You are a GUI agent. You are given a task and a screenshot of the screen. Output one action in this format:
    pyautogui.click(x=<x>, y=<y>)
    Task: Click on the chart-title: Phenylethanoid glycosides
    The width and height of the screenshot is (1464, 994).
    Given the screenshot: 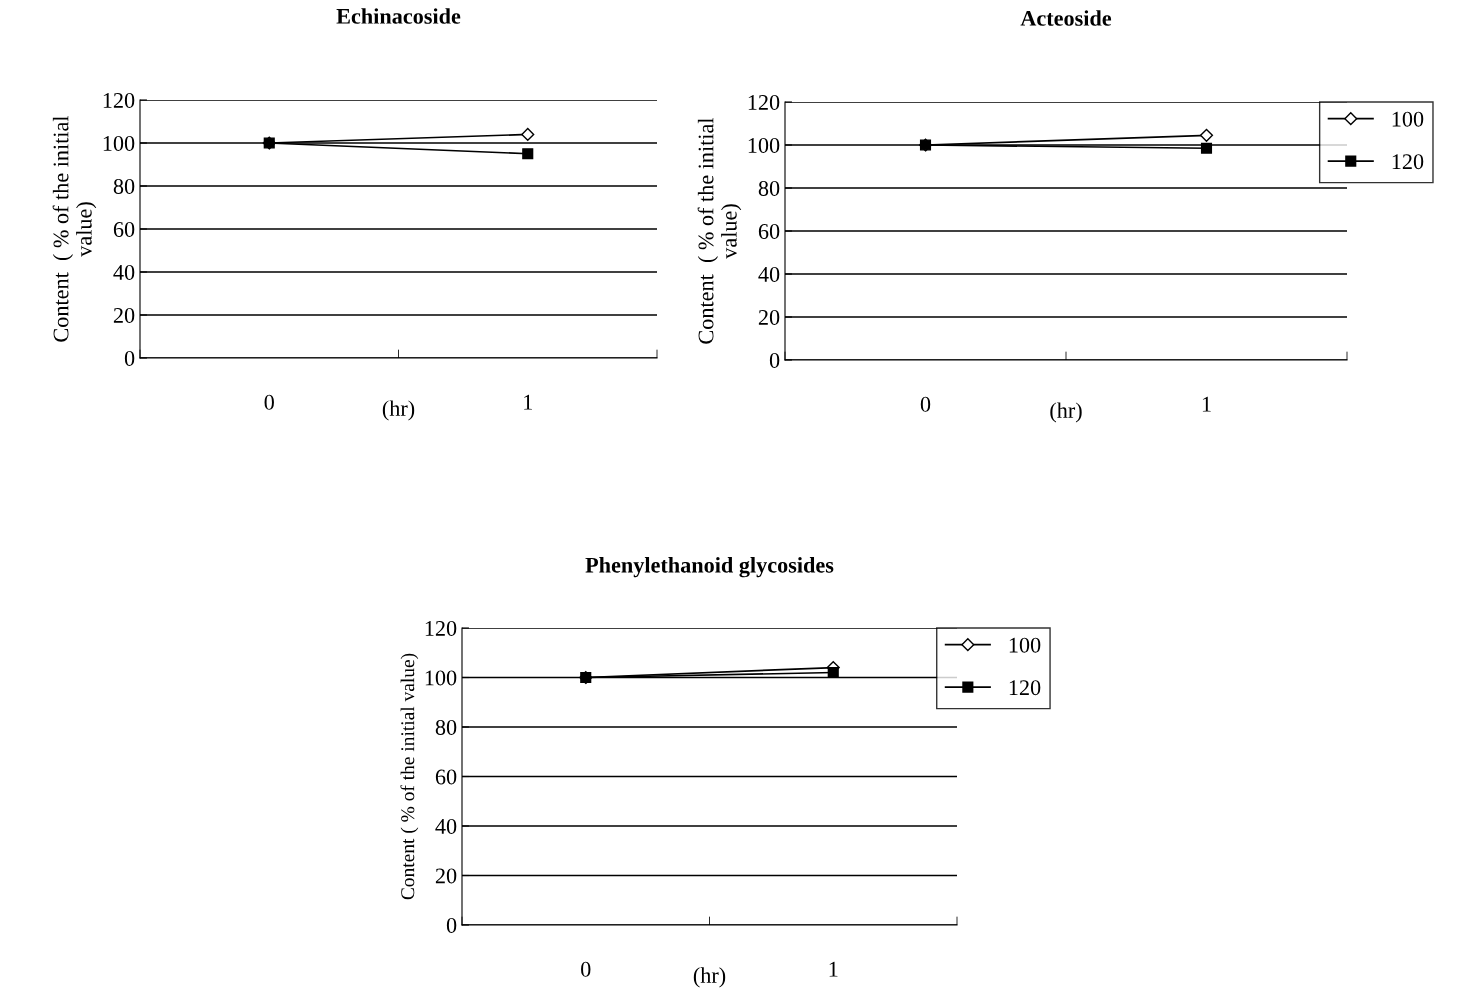 What is the action you would take?
    pyautogui.click(x=709, y=567)
    